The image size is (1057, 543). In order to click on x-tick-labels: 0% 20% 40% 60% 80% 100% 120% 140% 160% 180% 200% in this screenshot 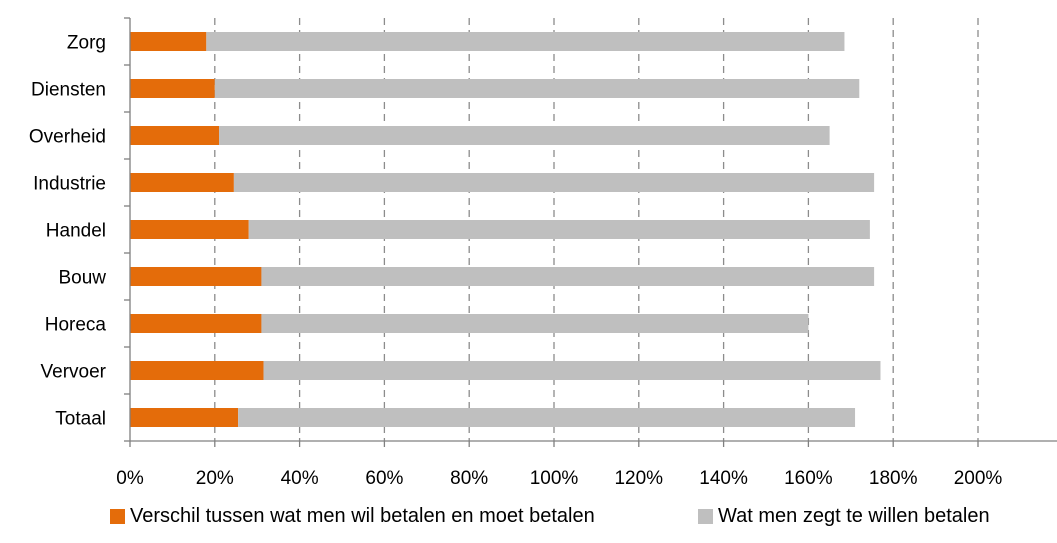, I will do `click(559, 478)`.